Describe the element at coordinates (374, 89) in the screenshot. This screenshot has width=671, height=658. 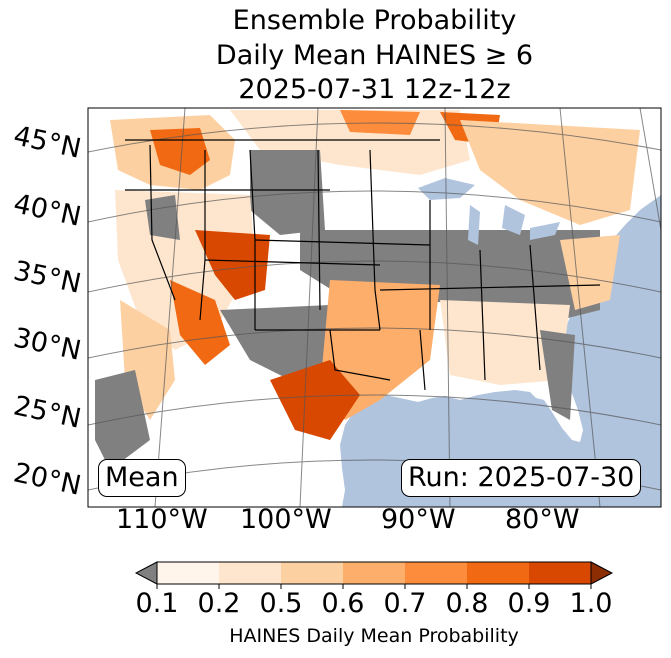
I see `title-line-3: 2025-07-31 12z-12z` at that location.